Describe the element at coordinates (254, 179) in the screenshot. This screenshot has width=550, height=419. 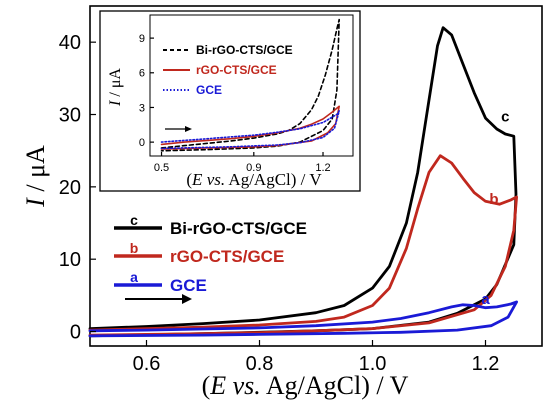
I see `inset-x-axis-label: (E vs. Ag/AgCl) / V` at that location.